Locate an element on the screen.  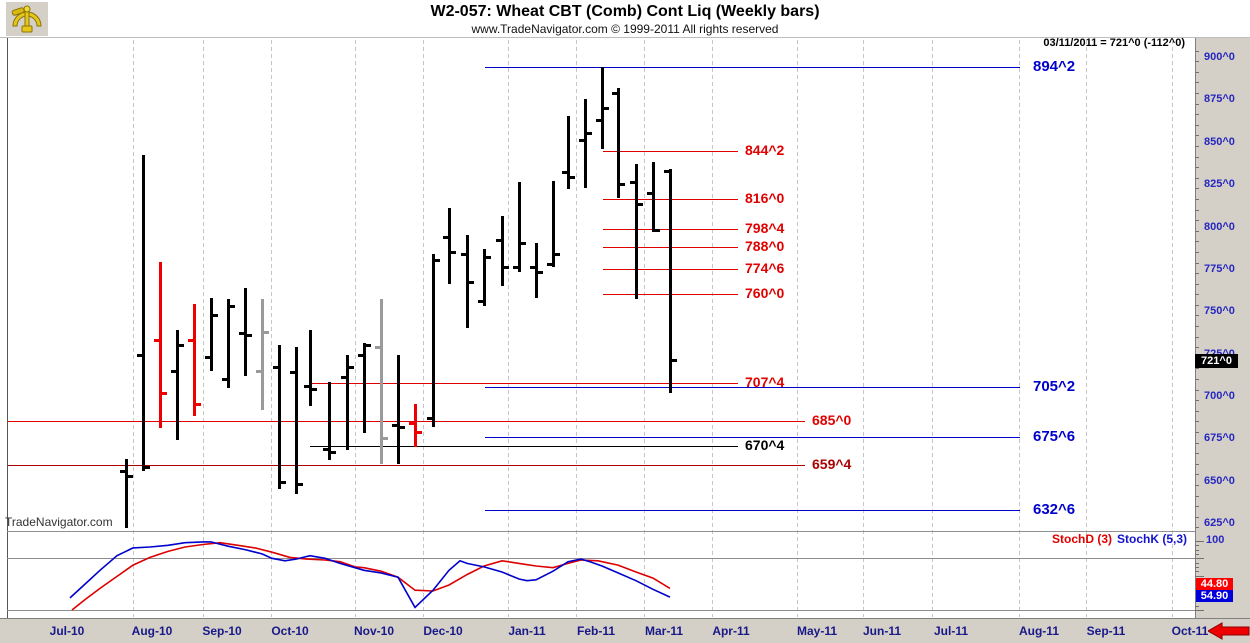
scroll-left-arrow-icon is located at coordinates (1228, 631).